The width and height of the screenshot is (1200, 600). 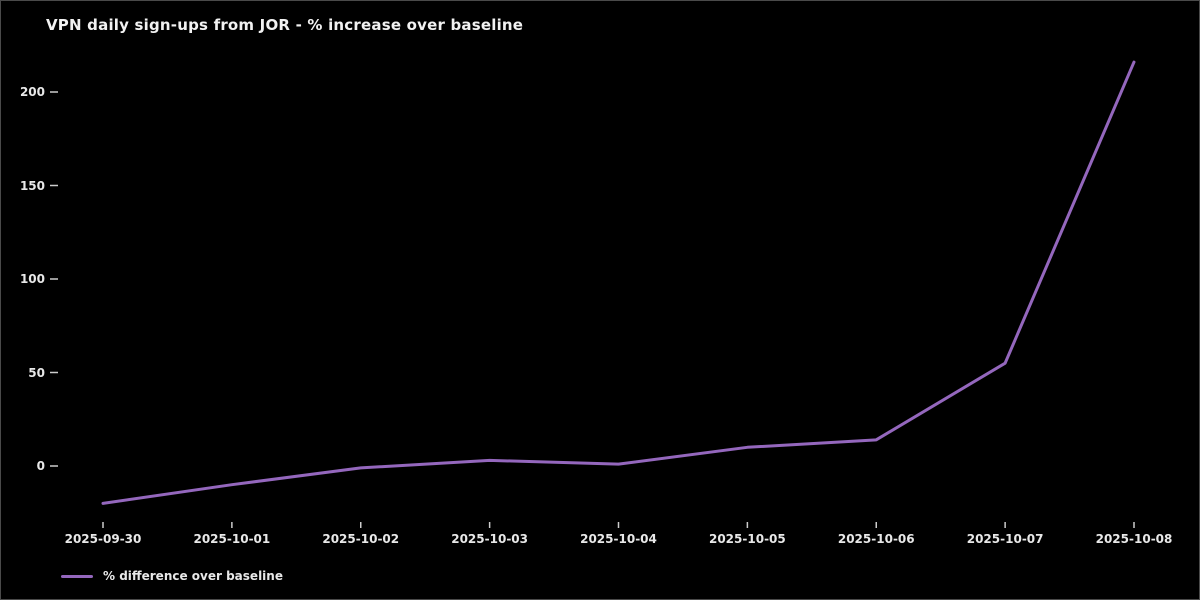 What do you see at coordinates (1134, 539) in the screenshot?
I see `x-axis-tick-label: 2025-10-08` at bounding box center [1134, 539].